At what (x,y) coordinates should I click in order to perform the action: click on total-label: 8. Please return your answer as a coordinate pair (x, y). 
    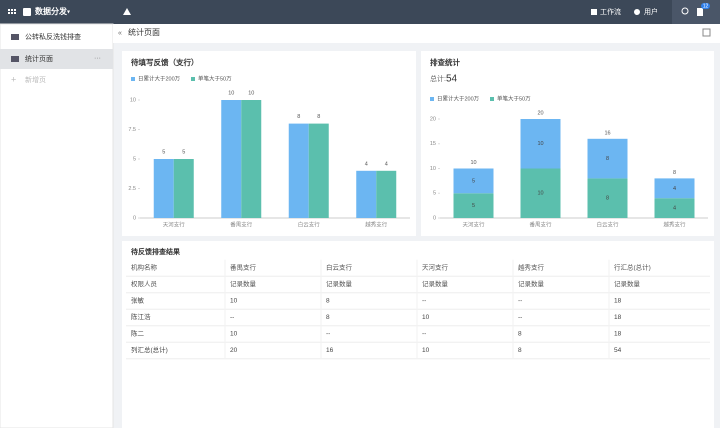
    Looking at the image, I should click on (674, 173).